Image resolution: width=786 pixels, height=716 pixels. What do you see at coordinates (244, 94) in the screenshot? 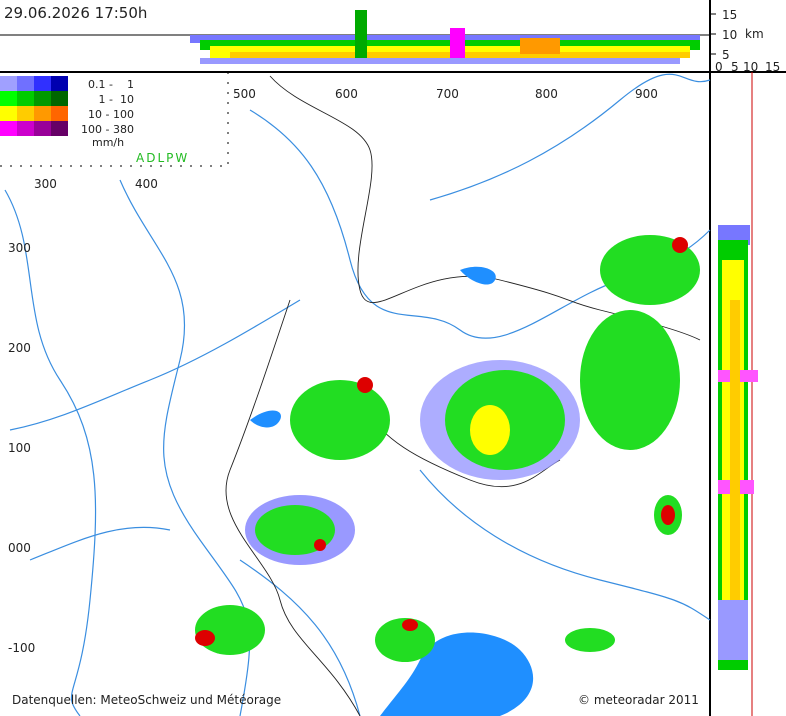
I see `map-tick-label: 500` at bounding box center [244, 94].